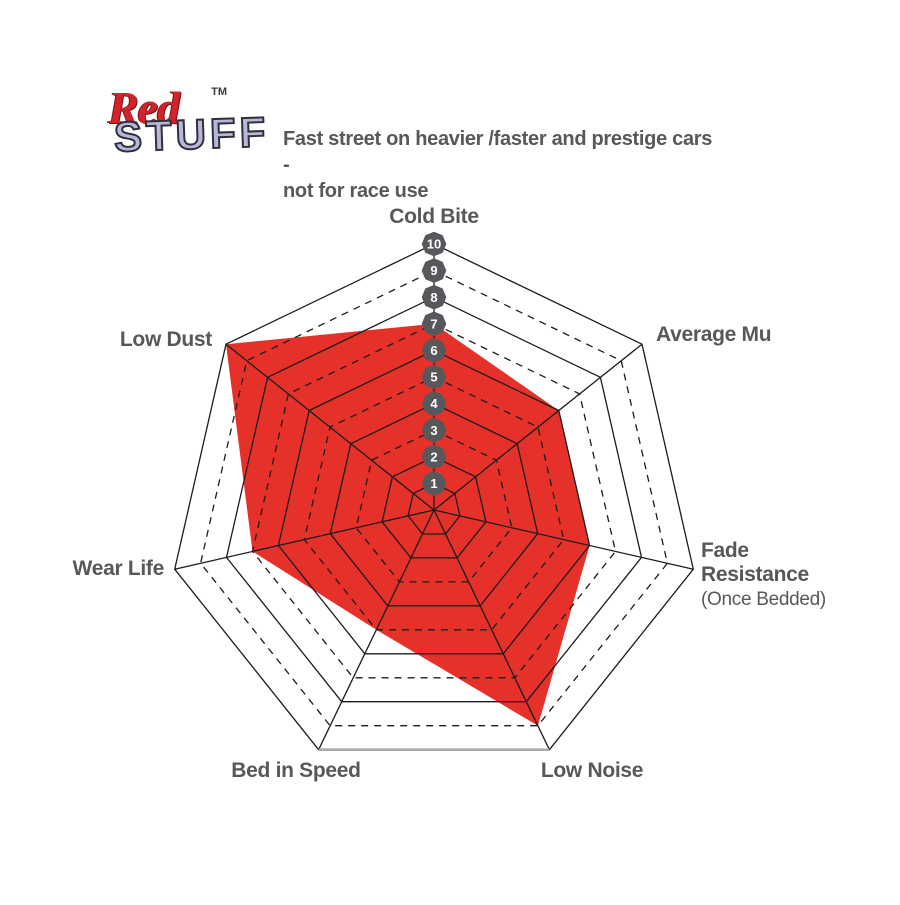  What do you see at coordinates (189, 143) in the screenshot?
I see `redstuff-logo: Red TM STUFF` at bounding box center [189, 143].